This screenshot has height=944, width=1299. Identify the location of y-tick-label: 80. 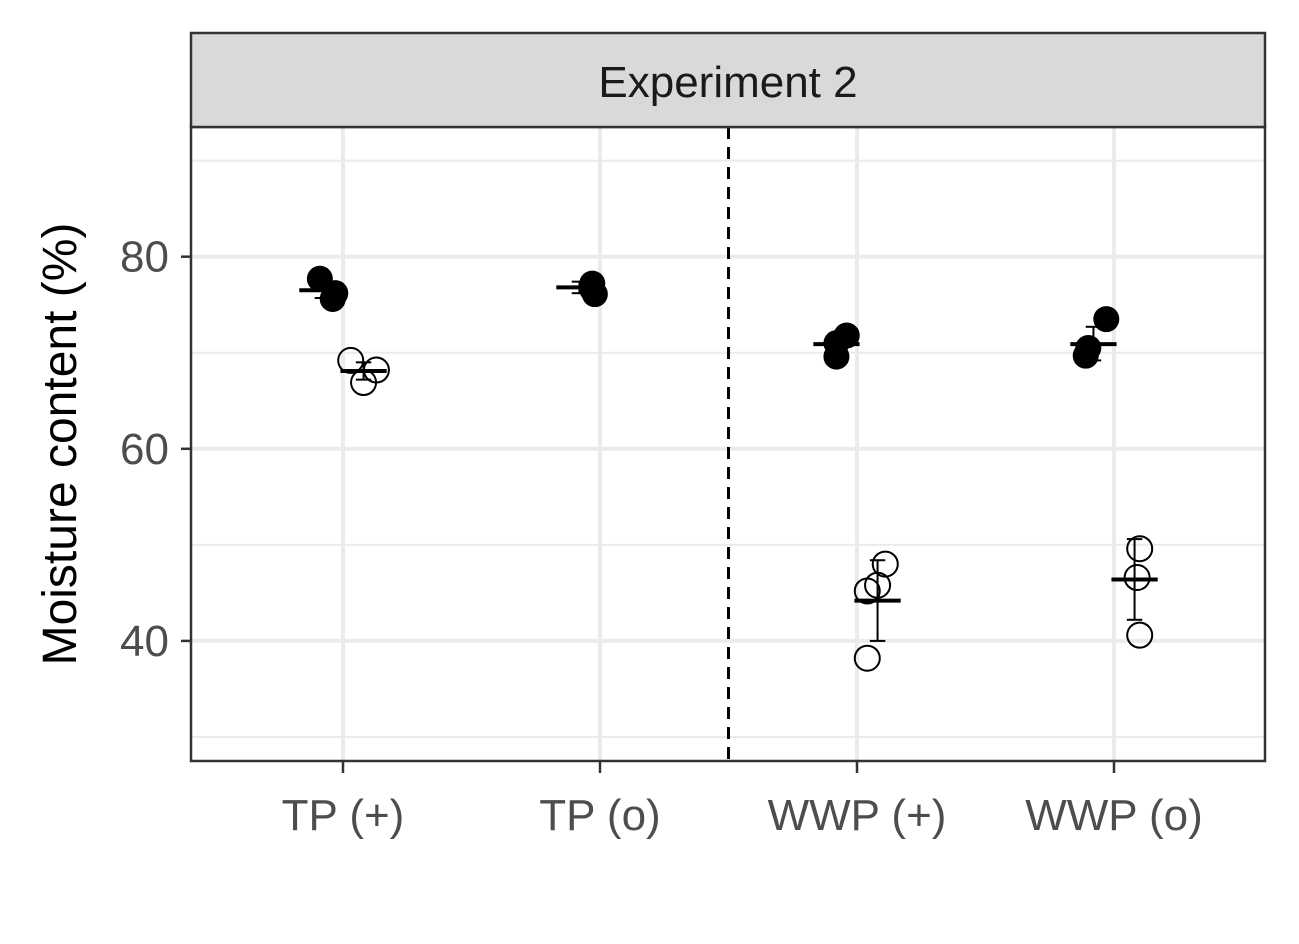
(144, 257).